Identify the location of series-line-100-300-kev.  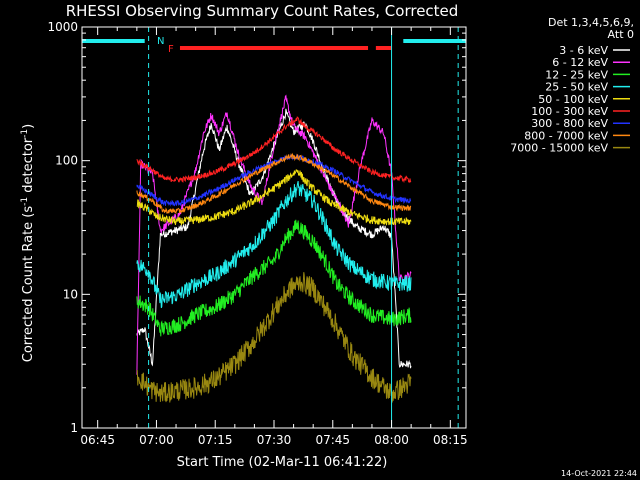
(274, 150).